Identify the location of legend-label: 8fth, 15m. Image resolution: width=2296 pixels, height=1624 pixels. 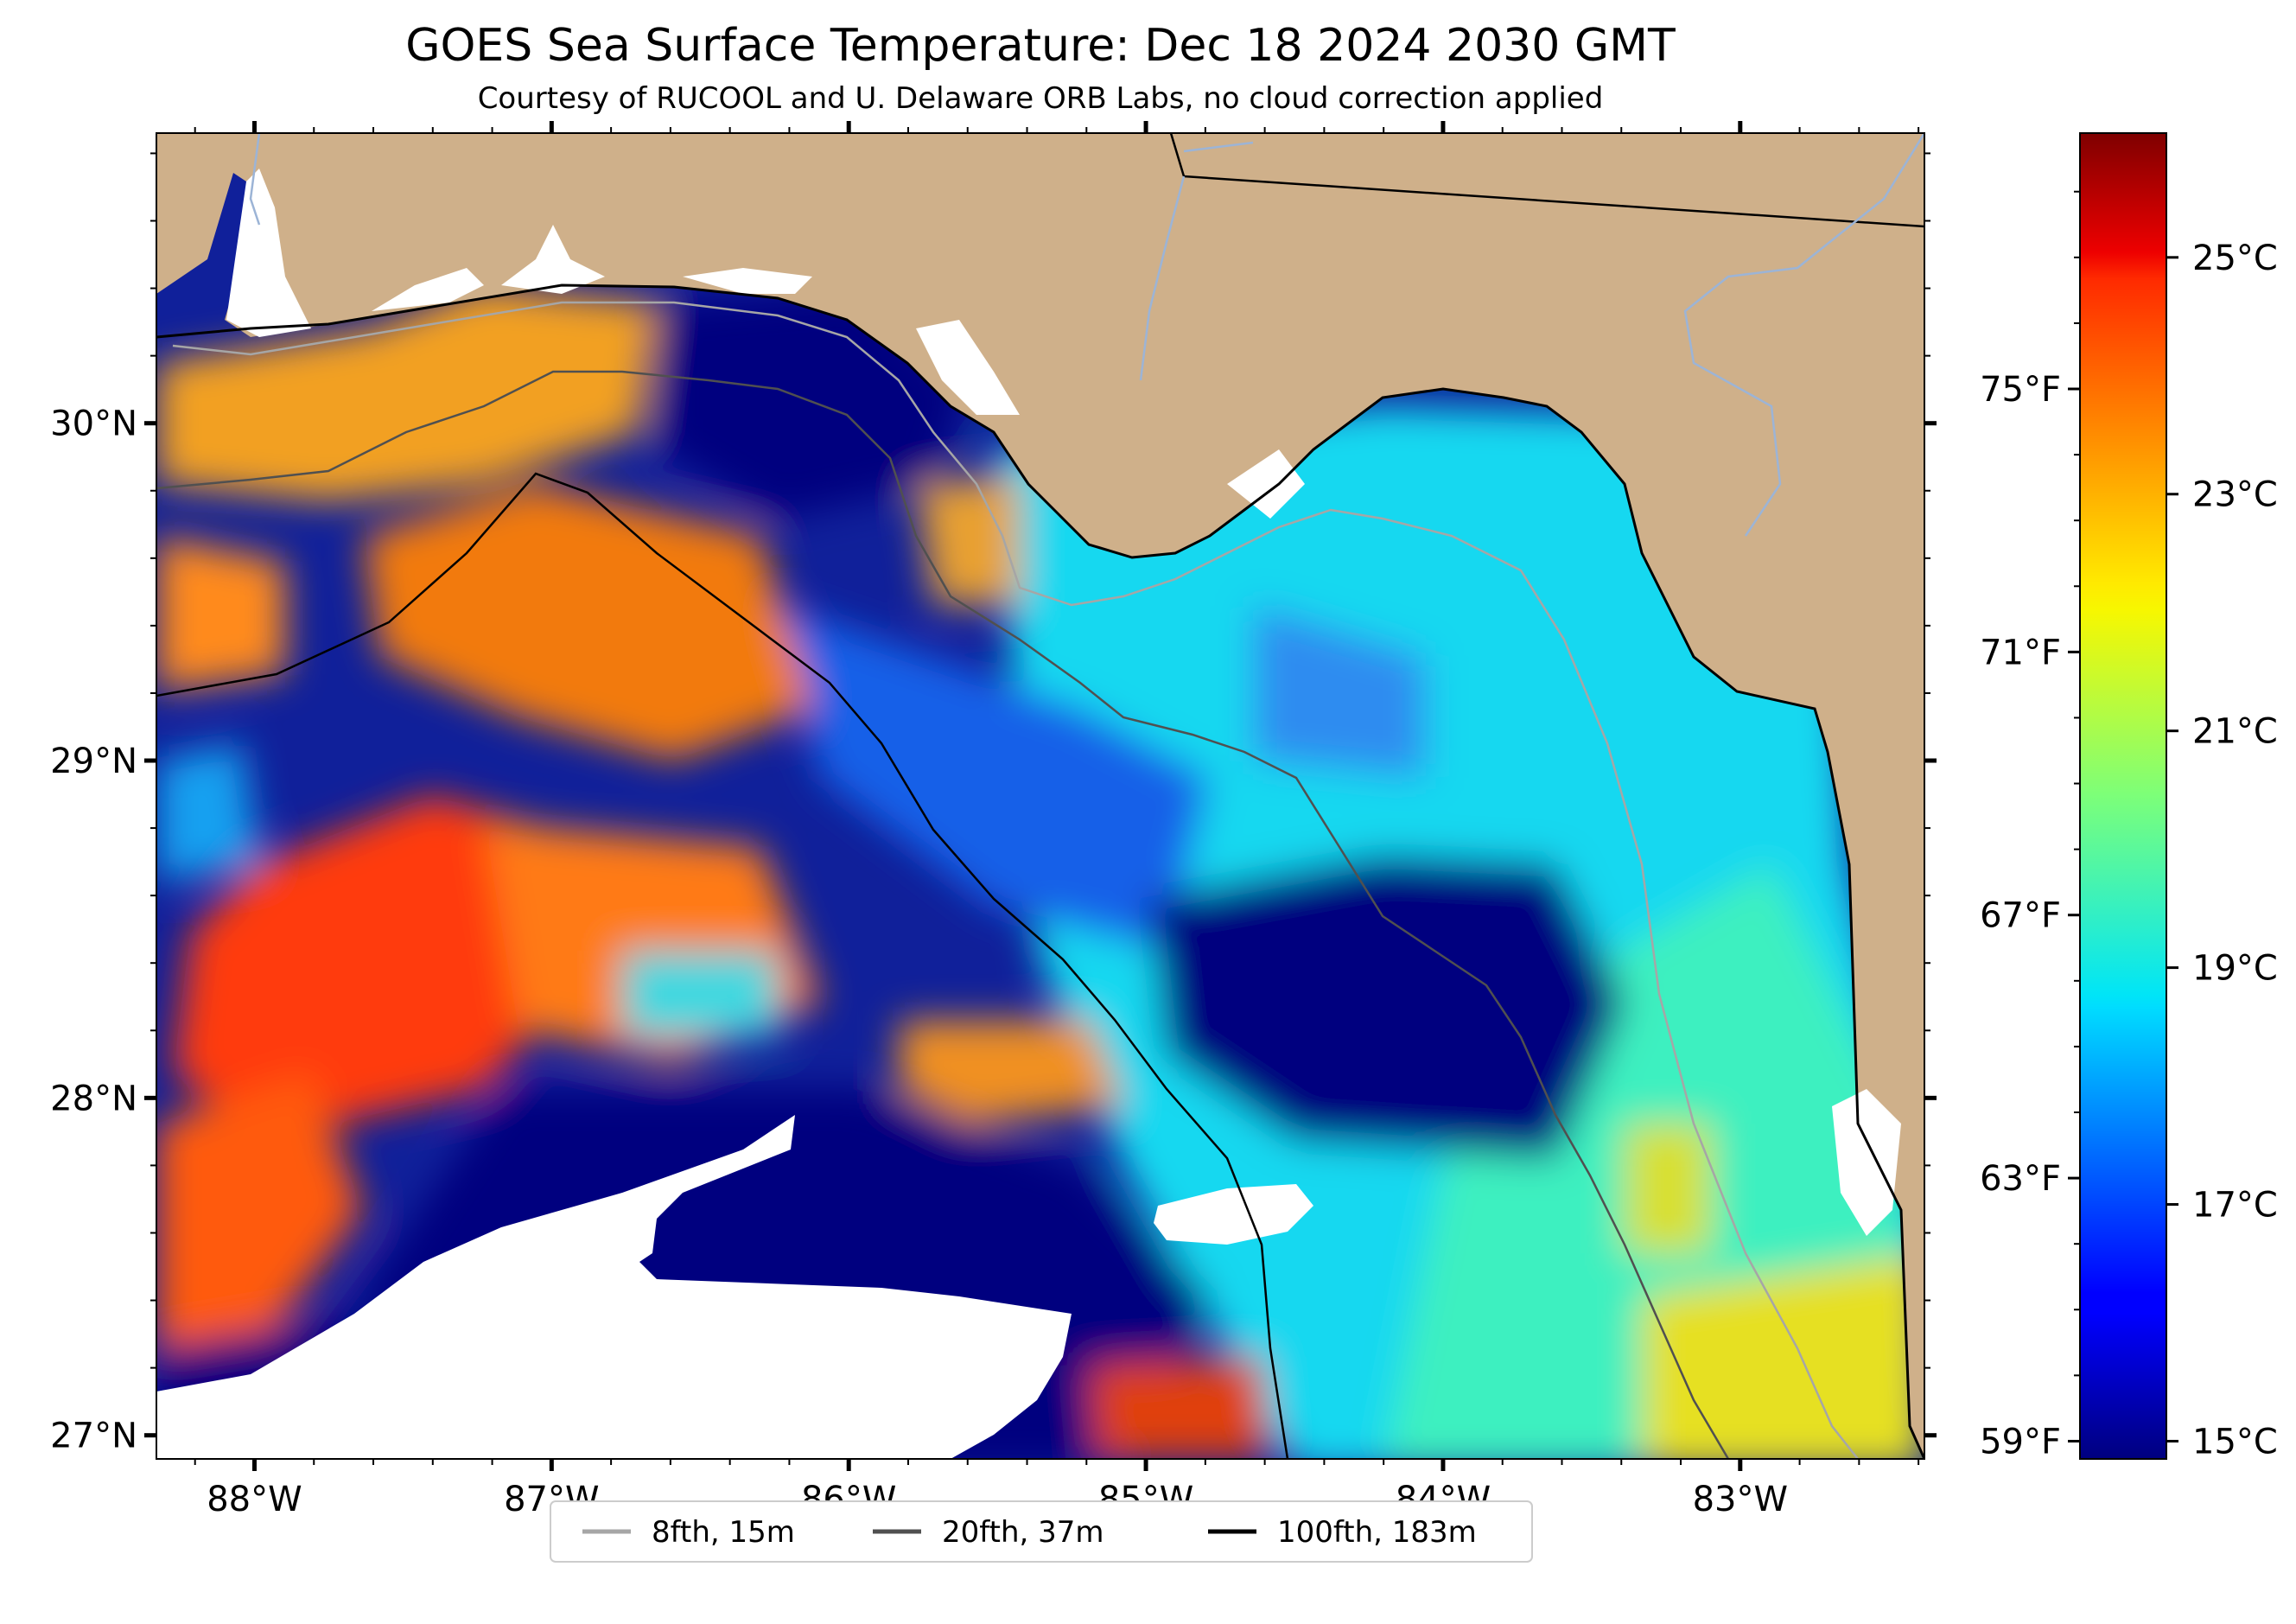
(723, 1532).